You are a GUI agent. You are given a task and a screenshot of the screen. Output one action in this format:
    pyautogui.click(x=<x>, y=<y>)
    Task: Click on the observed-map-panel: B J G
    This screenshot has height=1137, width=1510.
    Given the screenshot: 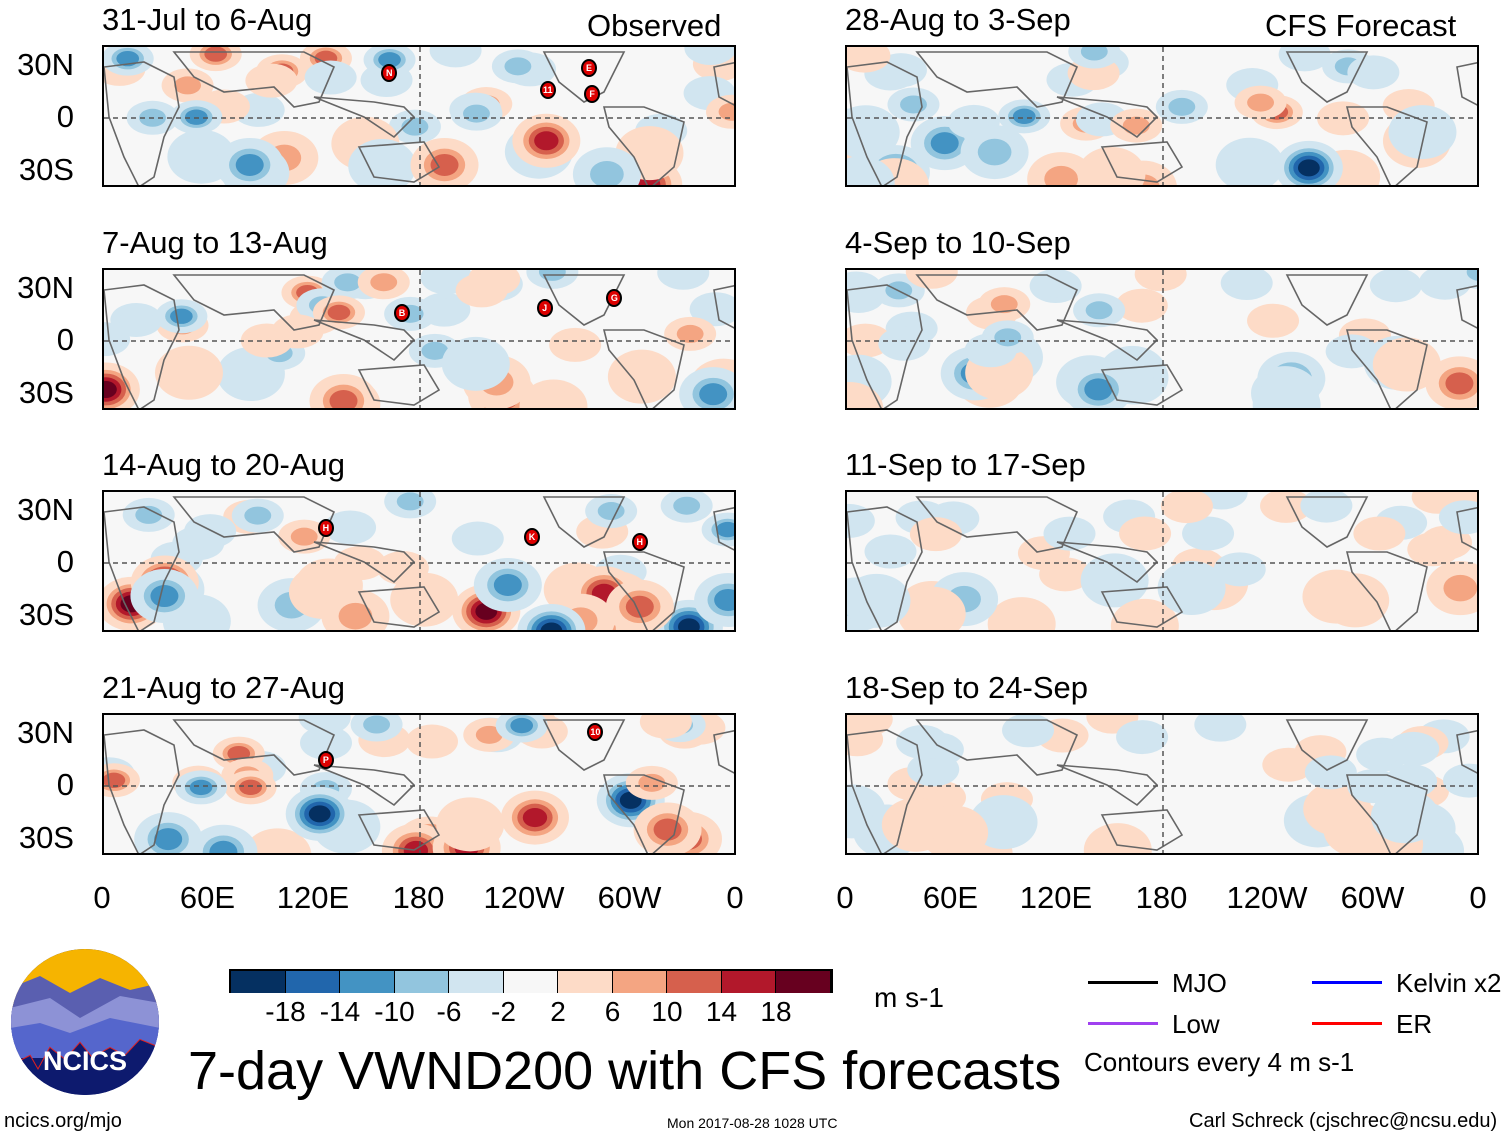 What is the action you would take?
    pyautogui.click(x=419, y=339)
    